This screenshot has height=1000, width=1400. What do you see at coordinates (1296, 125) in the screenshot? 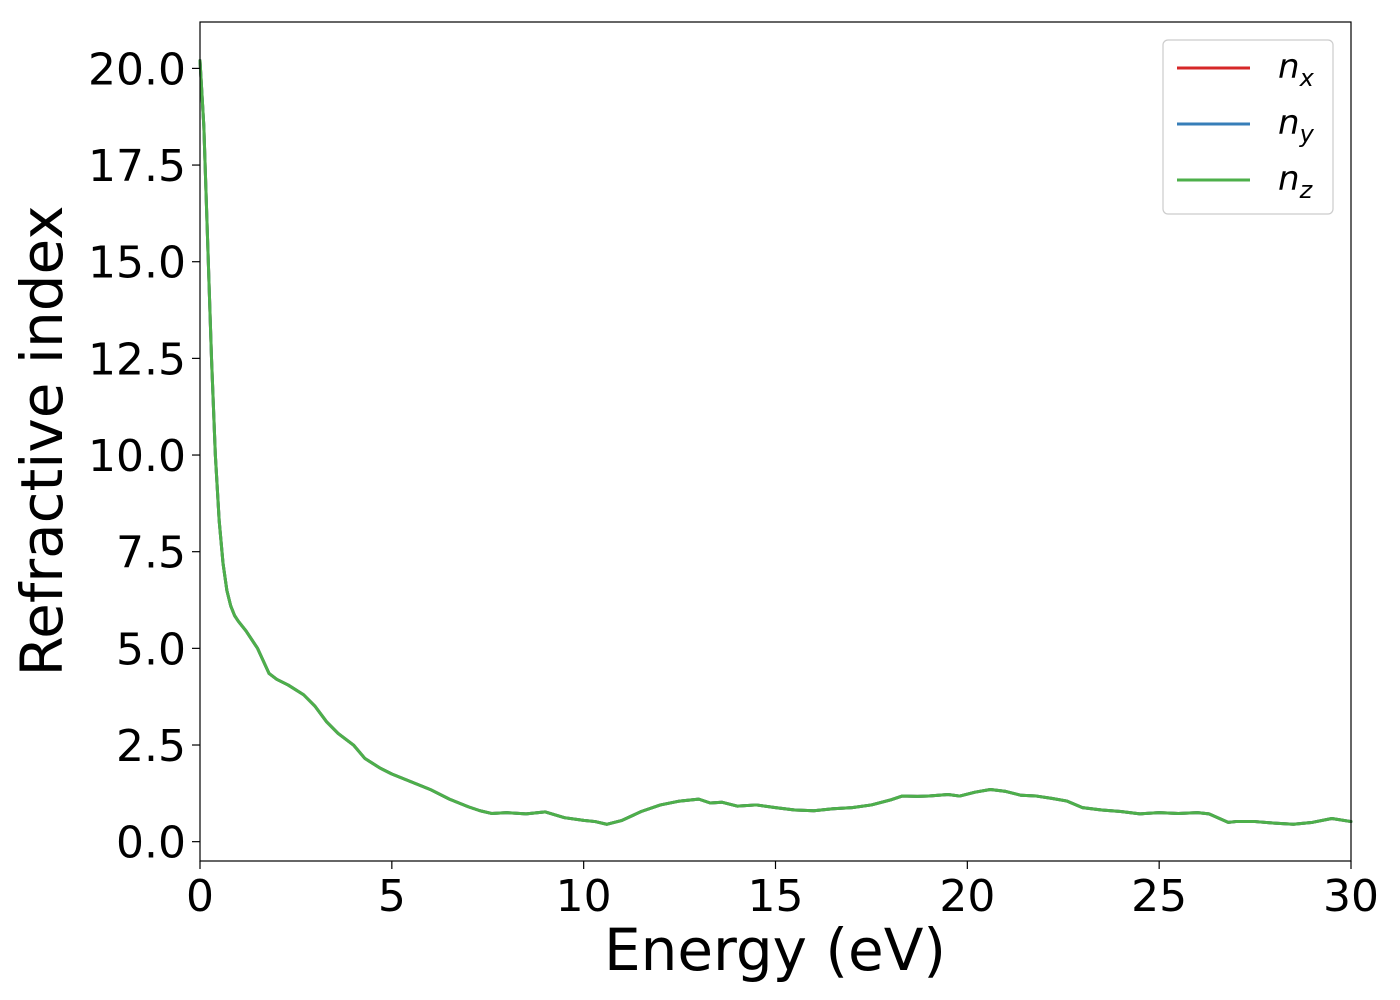
I see `legend-label-ny: ny` at bounding box center [1296, 125].